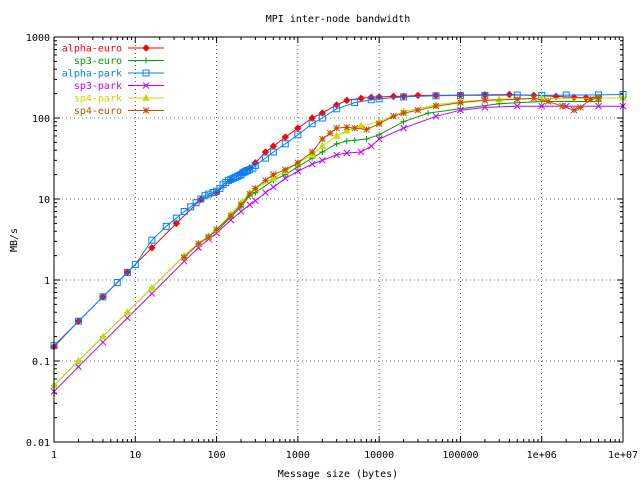 The width and height of the screenshot is (640, 480). Describe the element at coordinates (98, 61) in the screenshot. I see `legend-label: sp3-euro` at that location.